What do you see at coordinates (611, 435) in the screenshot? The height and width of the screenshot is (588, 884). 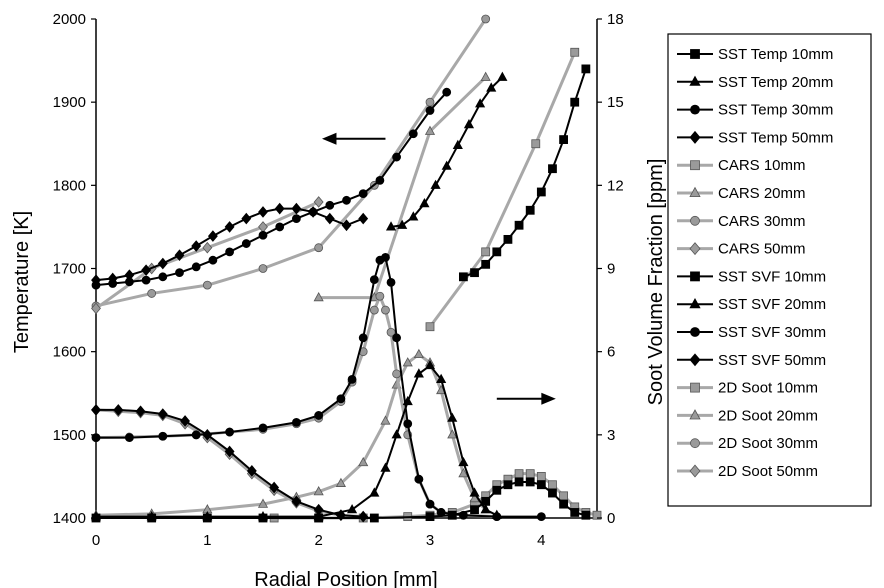 I see `y-right-tick-label: 3` at bounding box center [611, 435].